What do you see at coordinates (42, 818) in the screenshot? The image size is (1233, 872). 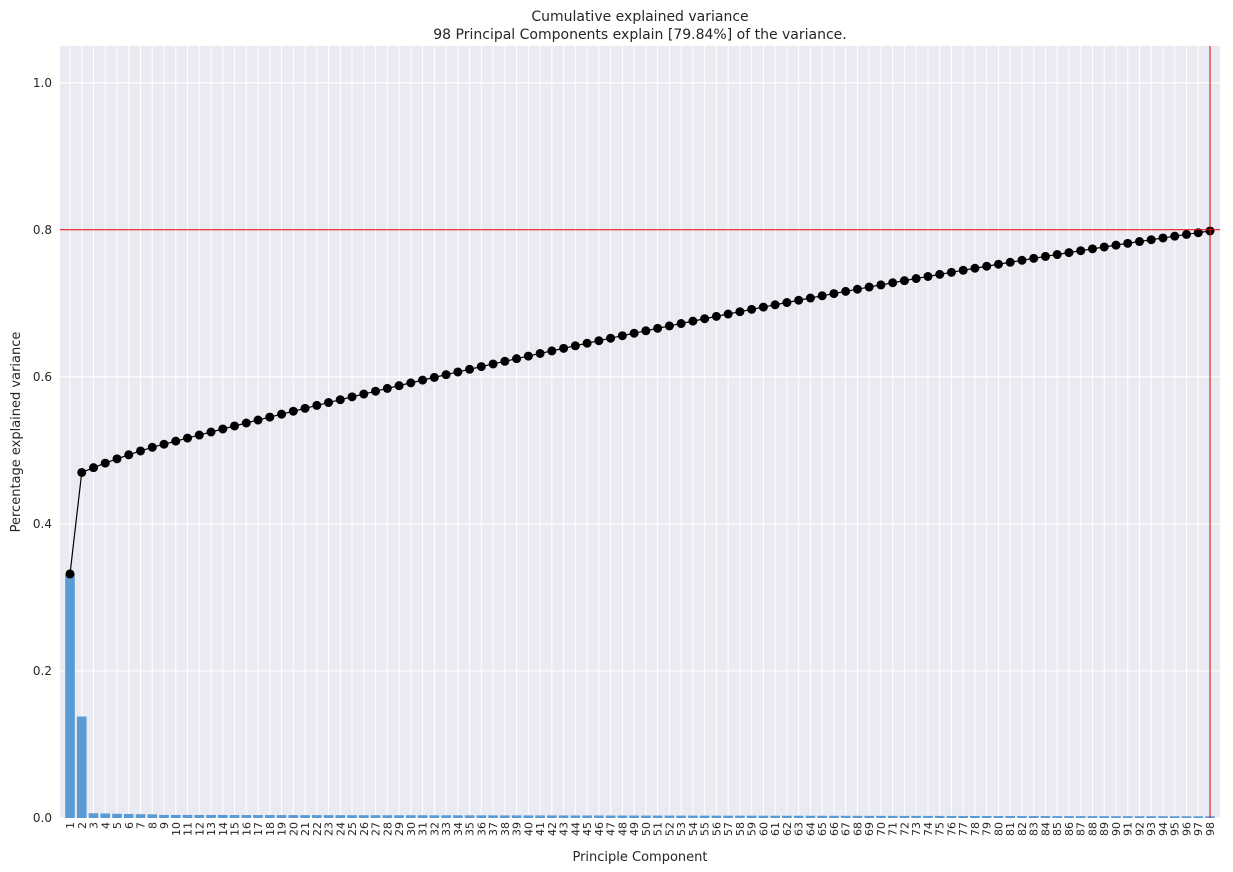 I see `y-tick-label: 0.0` at bounding box center [42, 818].